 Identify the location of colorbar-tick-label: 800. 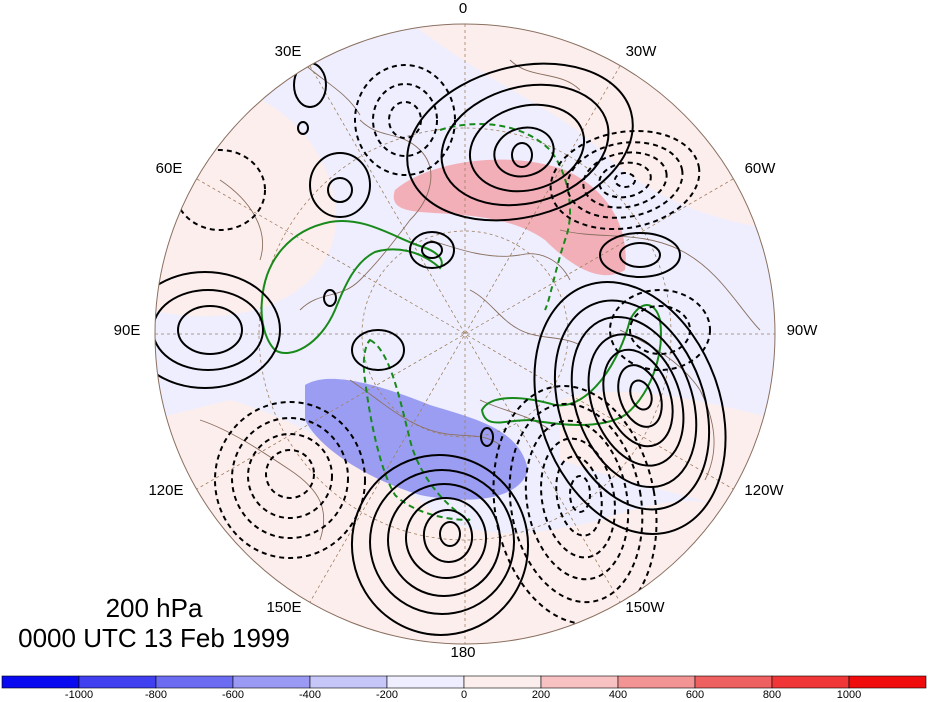
(772, 695).